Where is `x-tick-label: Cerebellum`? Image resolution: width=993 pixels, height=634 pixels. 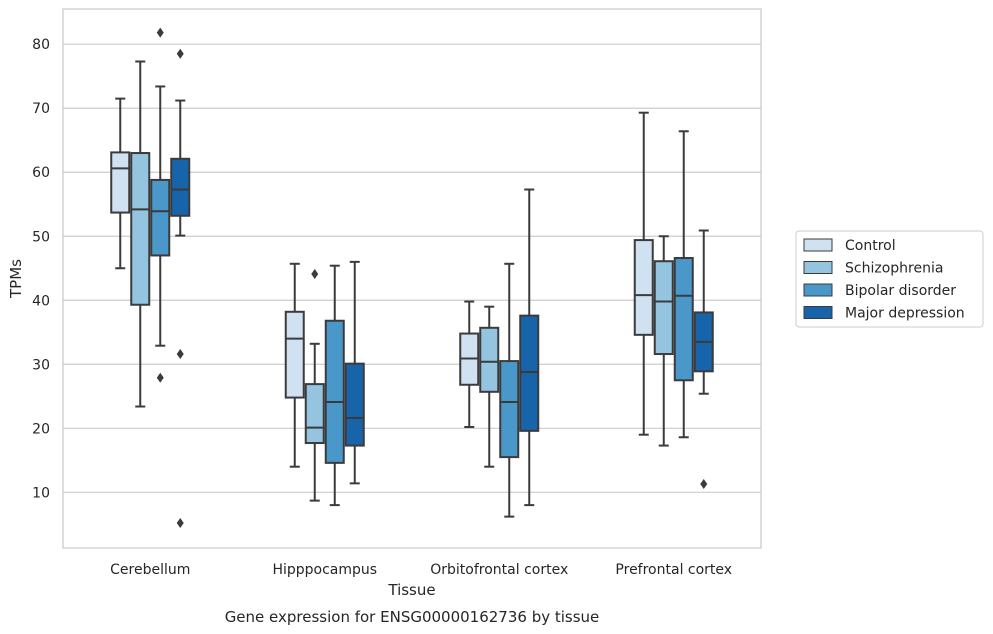
x-tick-label: Cerebellum is located at coordinates (150, 570).